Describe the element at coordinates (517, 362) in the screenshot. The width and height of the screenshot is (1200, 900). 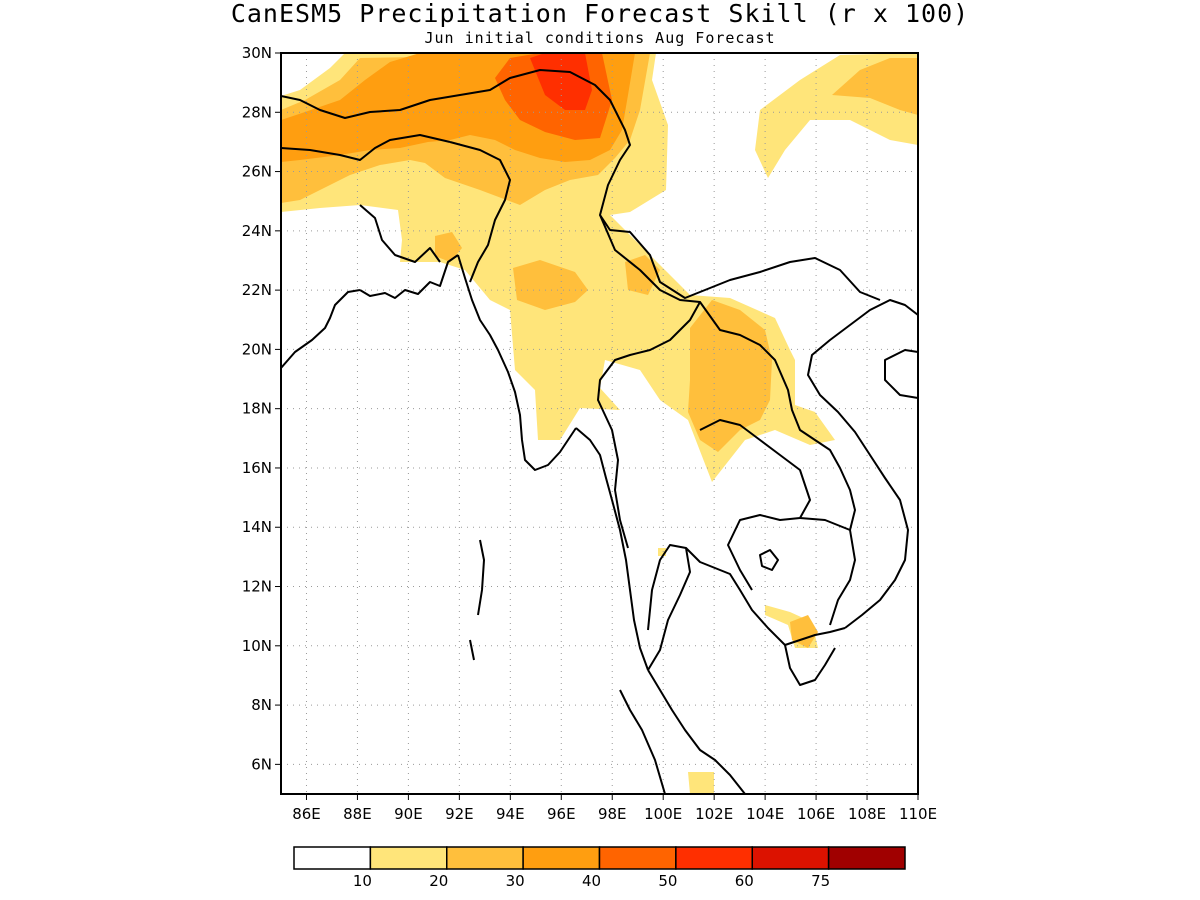
I see `myanmar-coast` at that location.